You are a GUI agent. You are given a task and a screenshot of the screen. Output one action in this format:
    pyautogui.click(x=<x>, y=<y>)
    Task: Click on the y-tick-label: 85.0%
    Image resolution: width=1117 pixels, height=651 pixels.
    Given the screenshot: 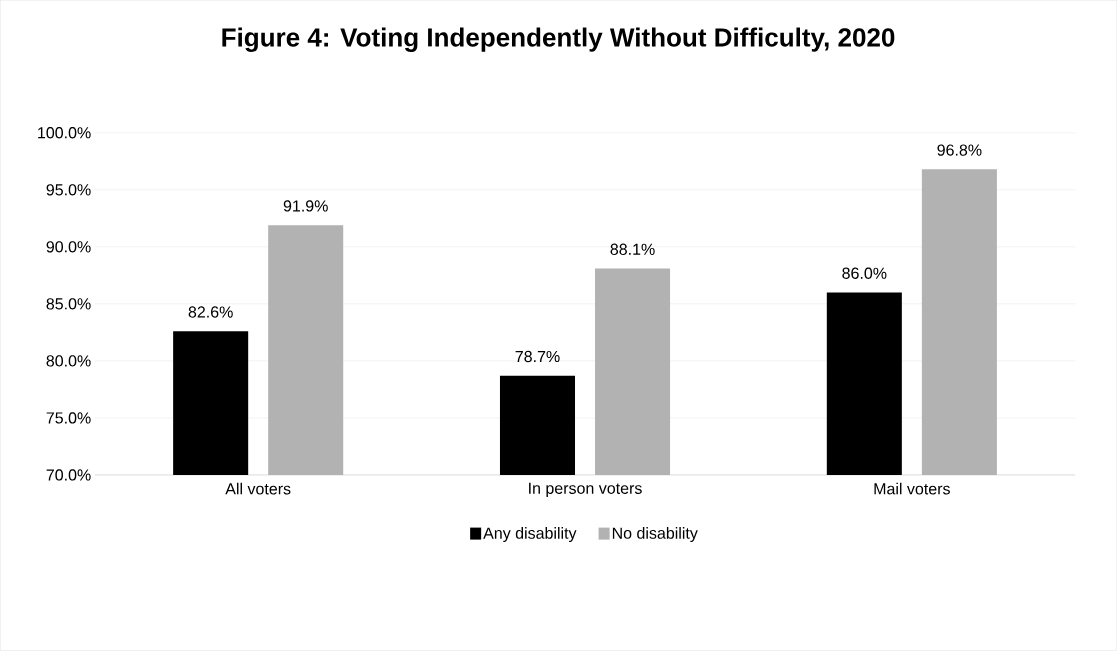 What is the action you would take?
    pyautogui.click(x=68, y=304)
    